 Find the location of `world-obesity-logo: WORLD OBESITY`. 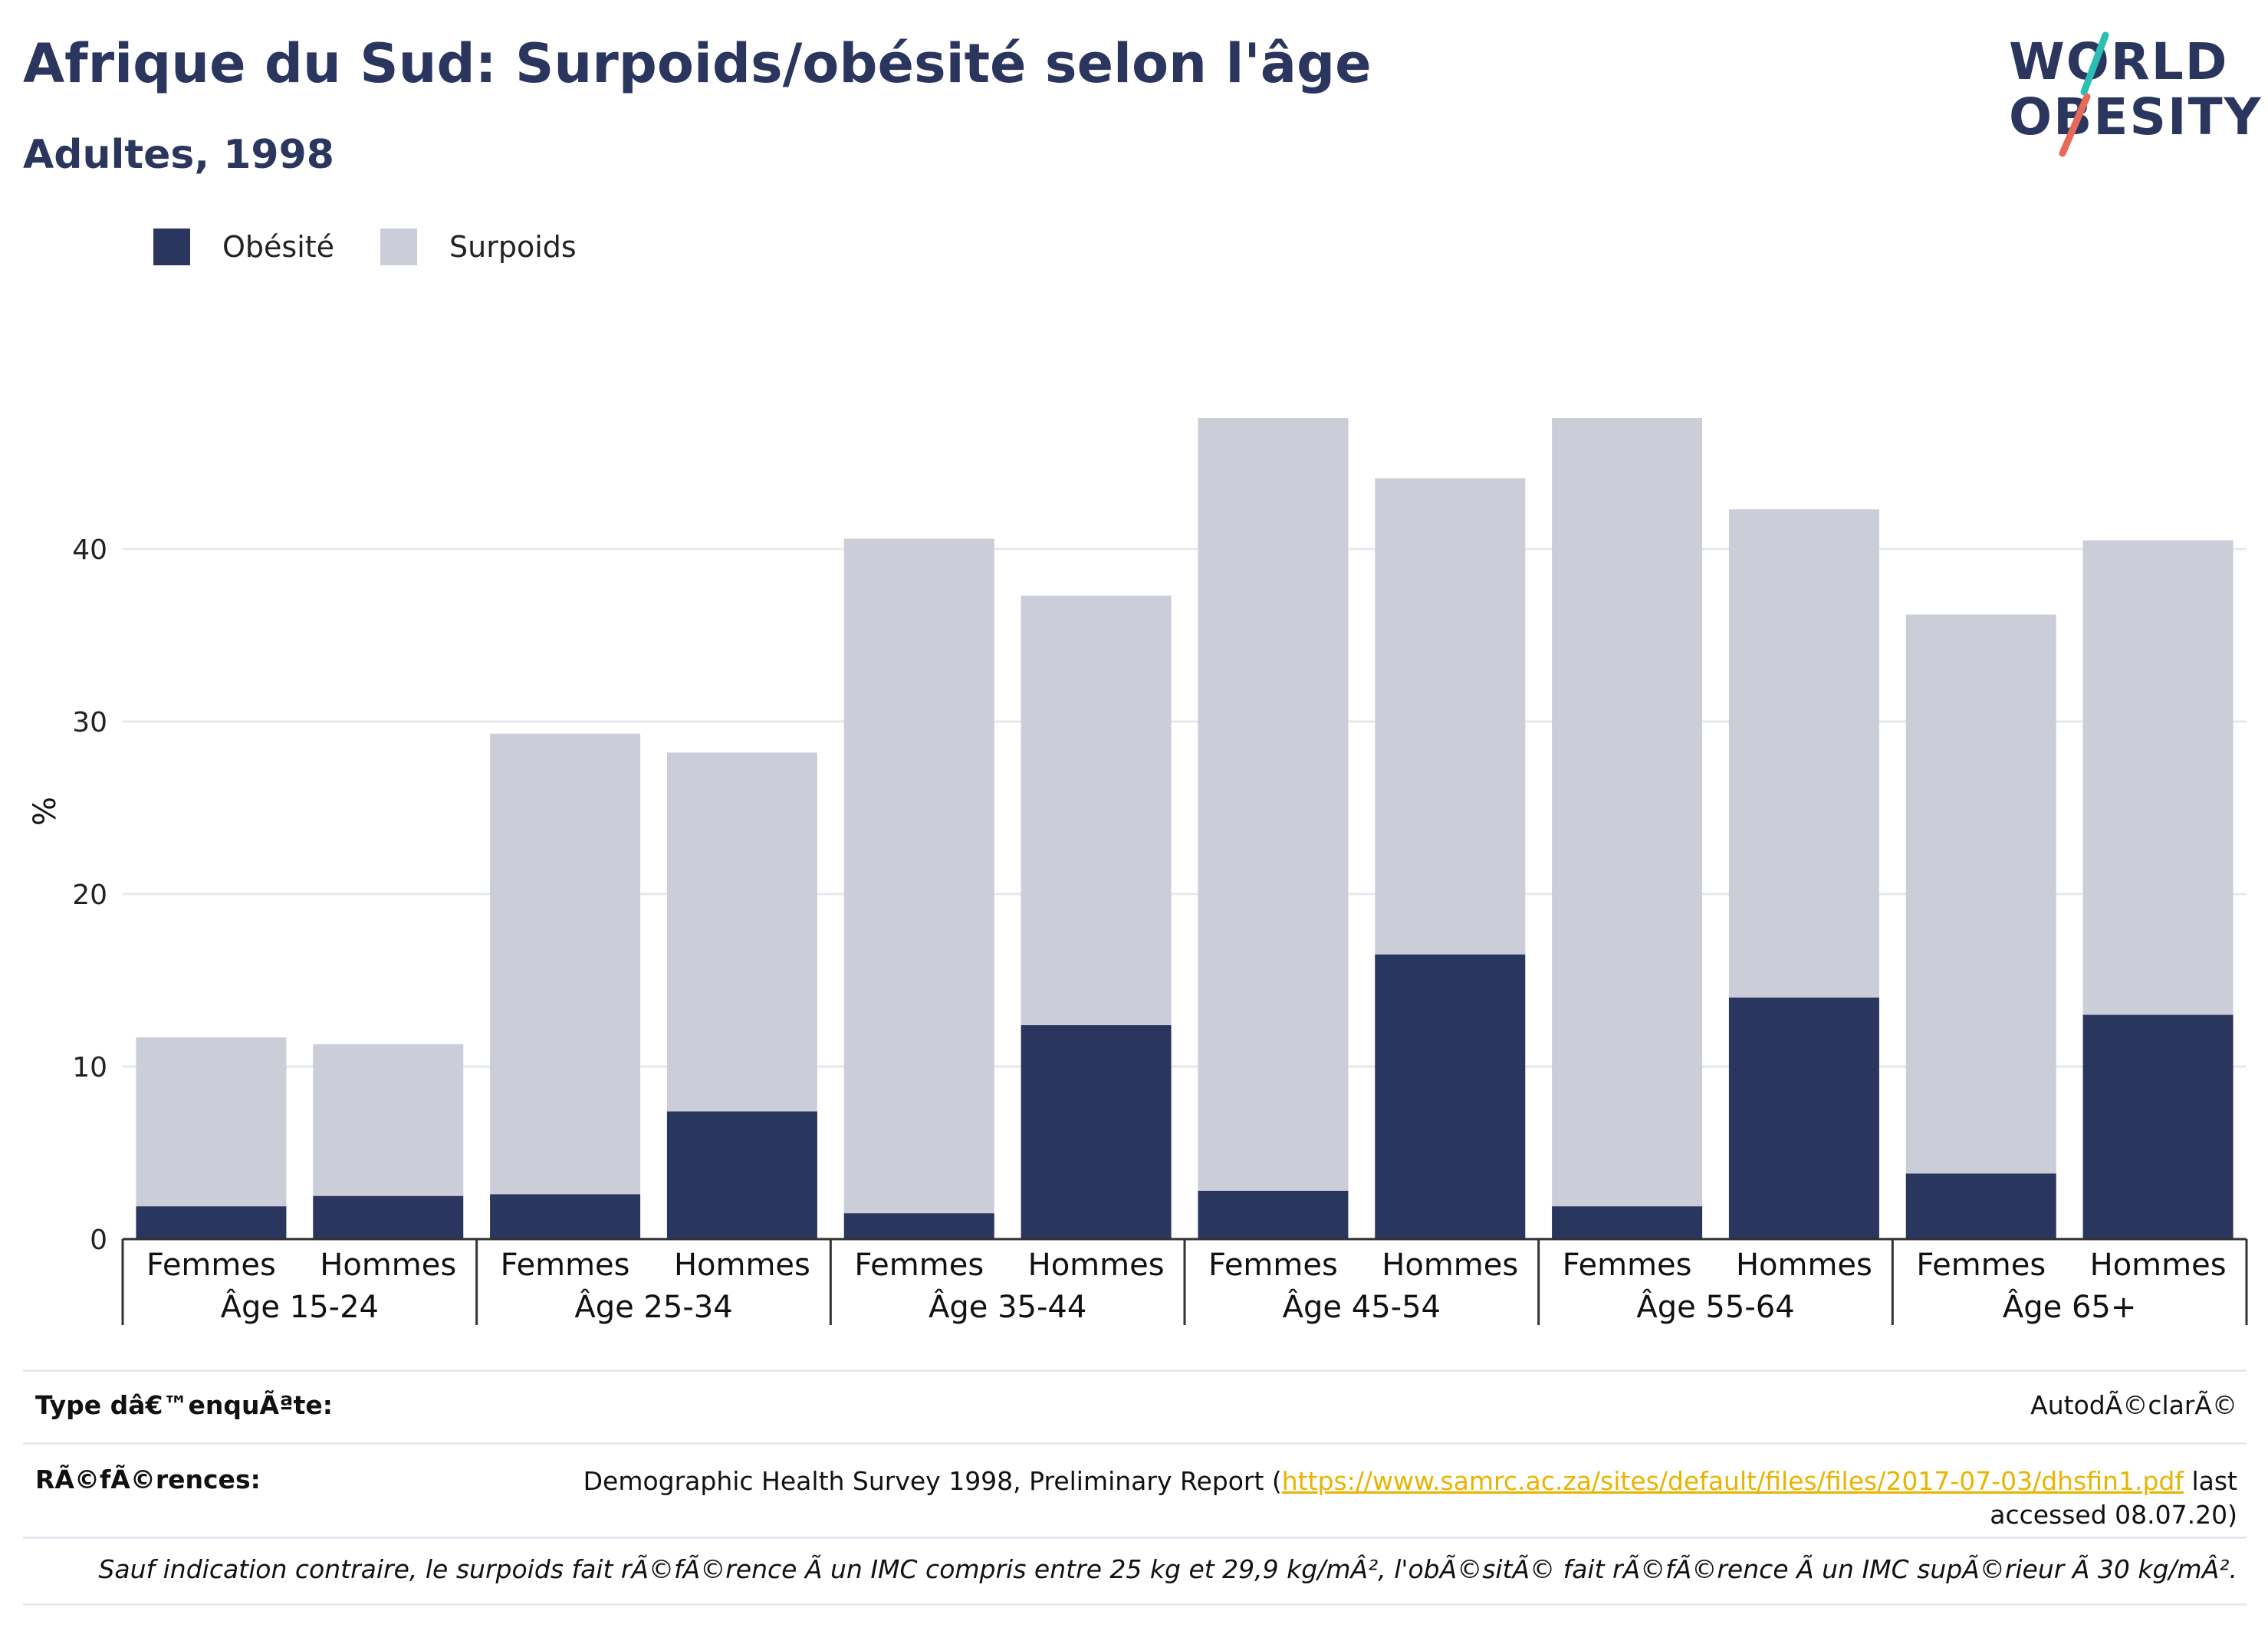

world-obesity-logo: WORLD OBESITY is located at coordinates (2130, 96).